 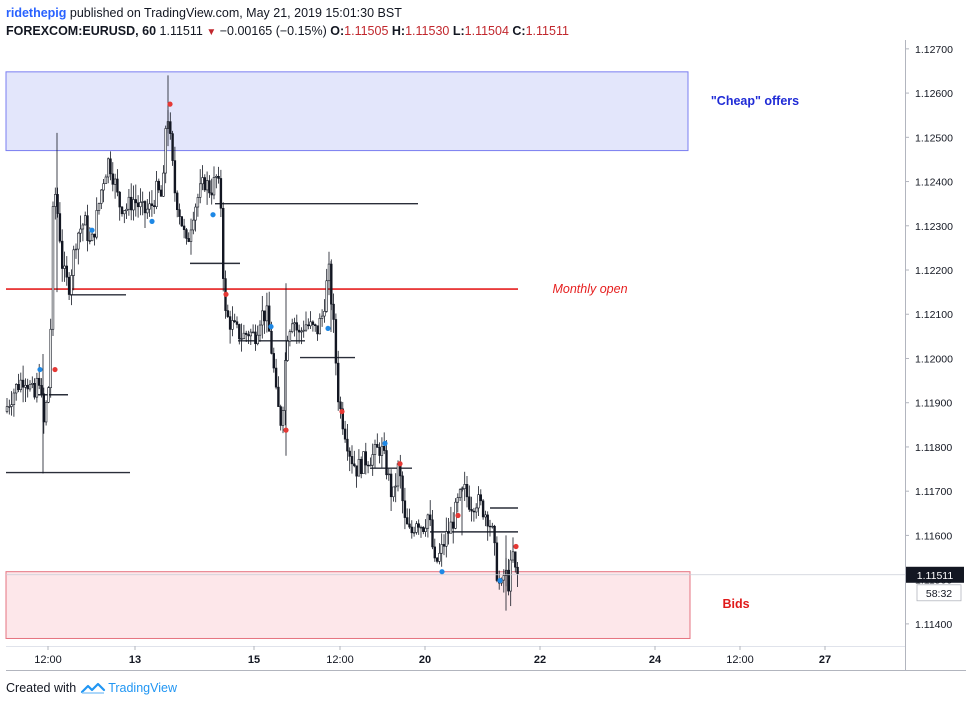 What do you see at coordinates (36, 13) in the screenshot?
I see `author-link: ridethepig` at bounding box center [36, 13].